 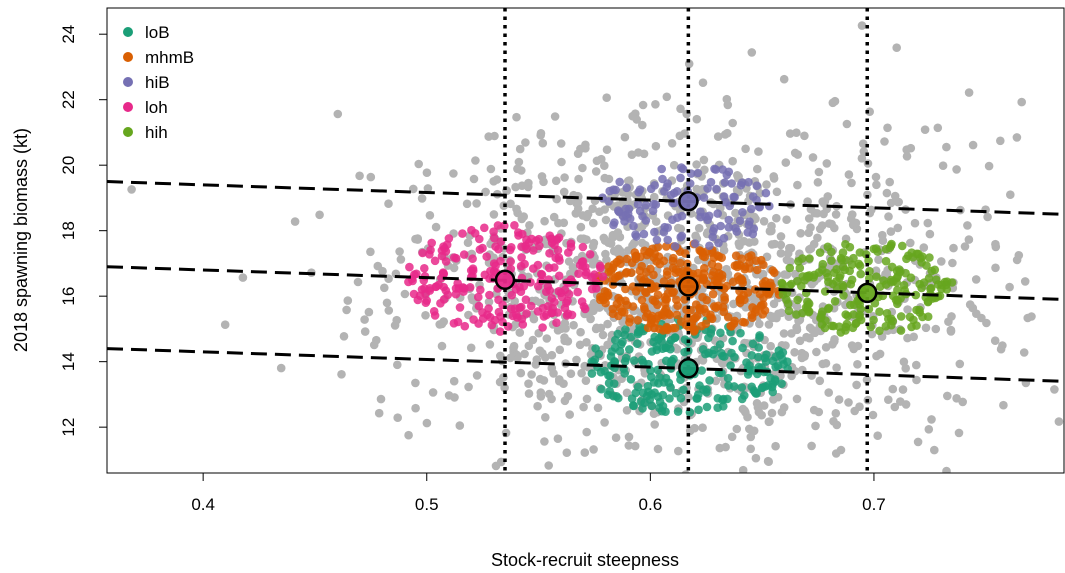 I want to click on y-axis-title: 2018 spawning biomass (kt), so click(x=21, y=240).